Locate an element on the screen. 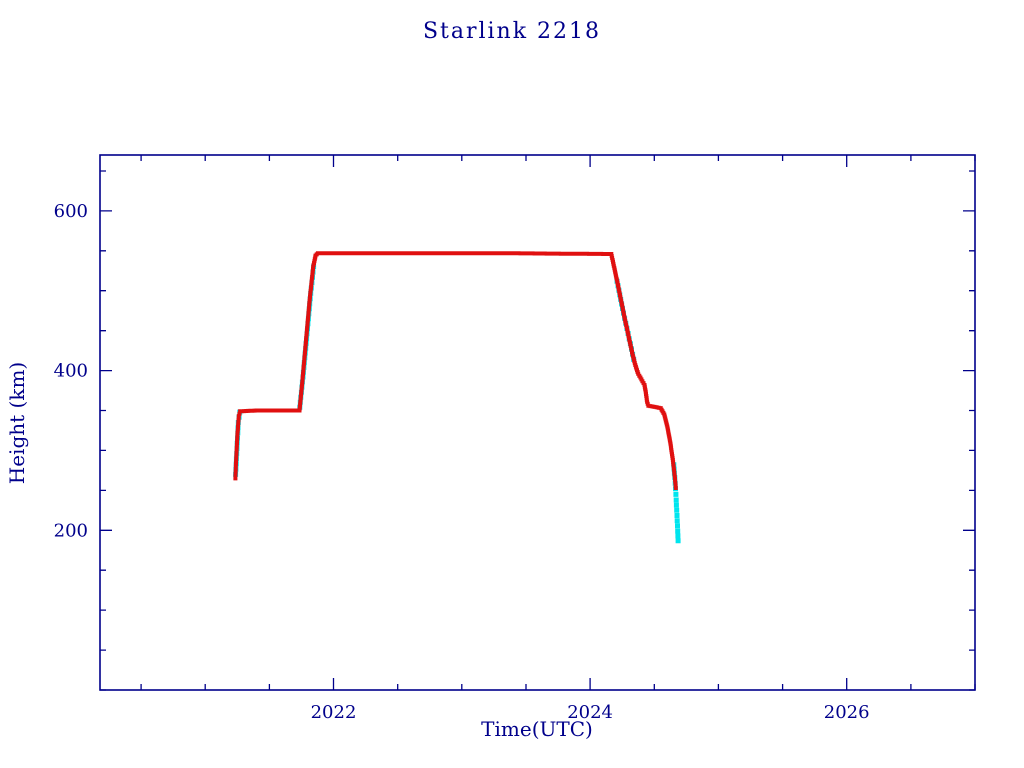  x-axis-label: Time(UTC) is located at coordinates (537, 729).